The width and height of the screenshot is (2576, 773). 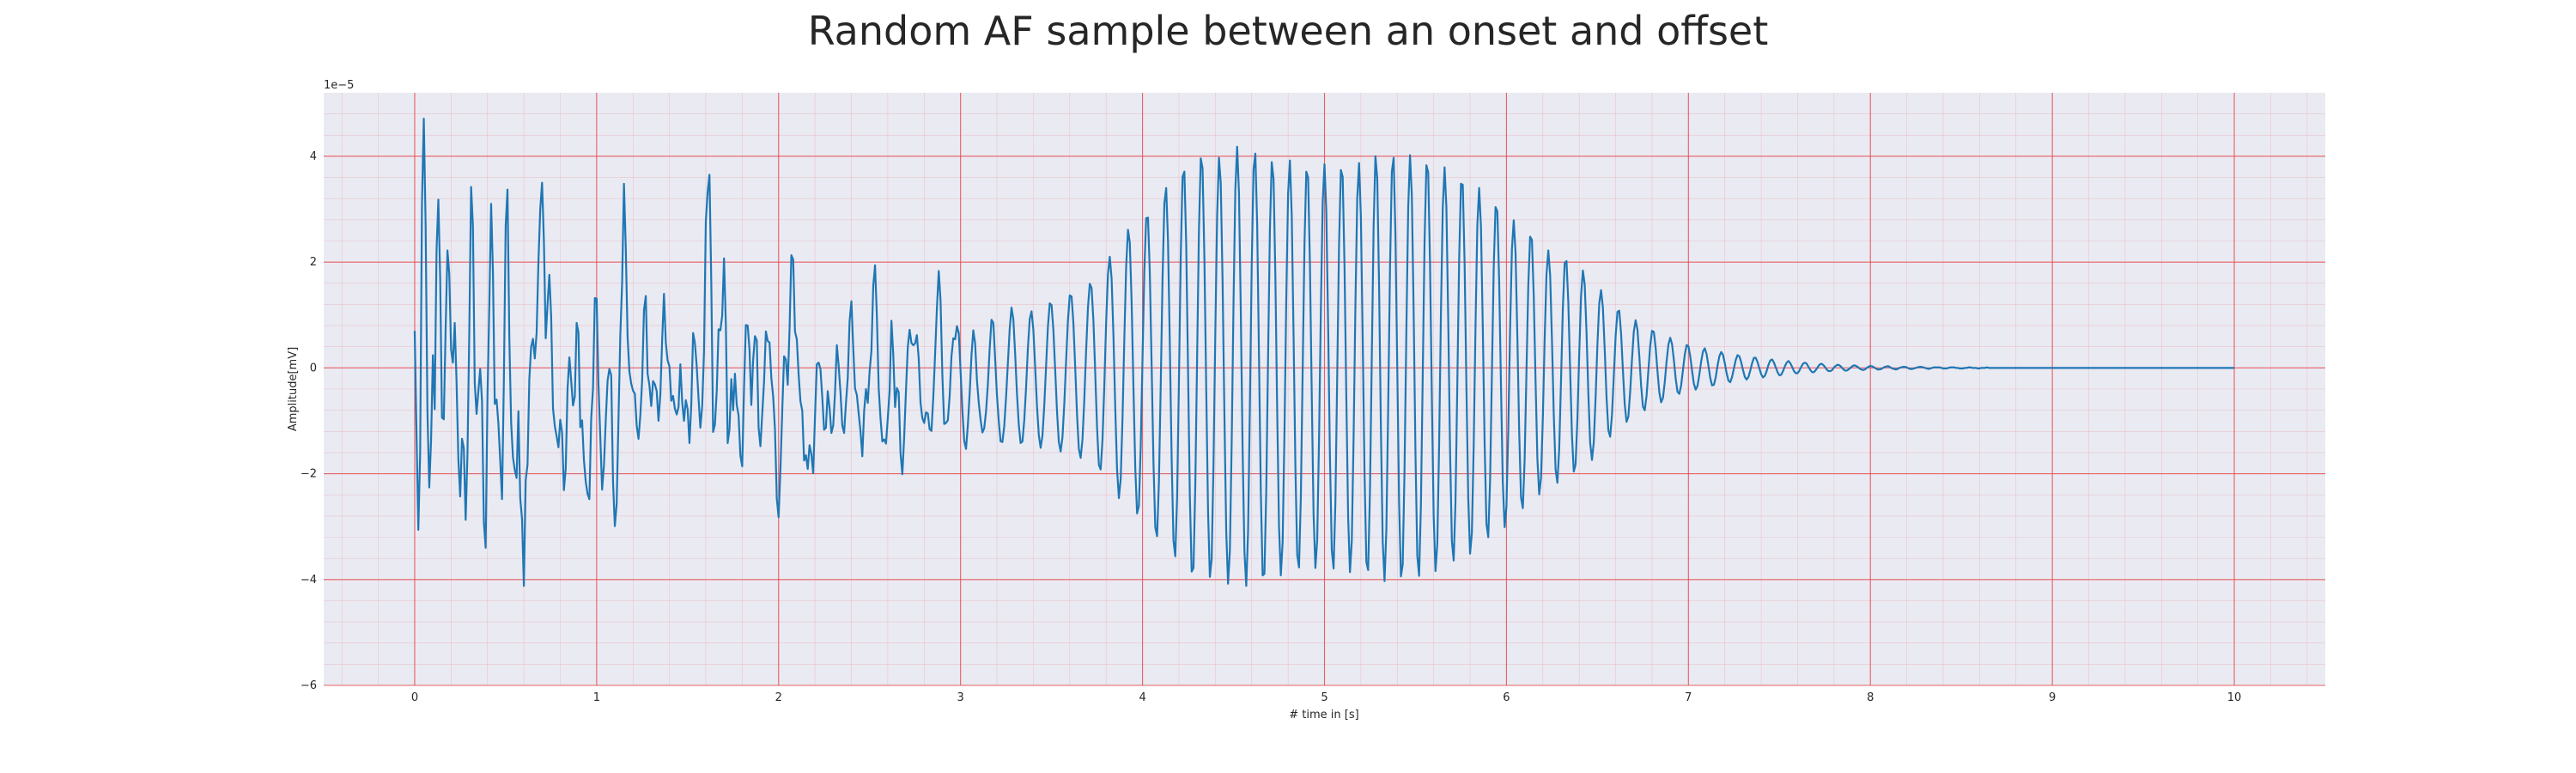 What do you see at coordinates (1142, 697) in the screenshot?
I see `x-tick-label: 4` at bounding box center [1142, 697].